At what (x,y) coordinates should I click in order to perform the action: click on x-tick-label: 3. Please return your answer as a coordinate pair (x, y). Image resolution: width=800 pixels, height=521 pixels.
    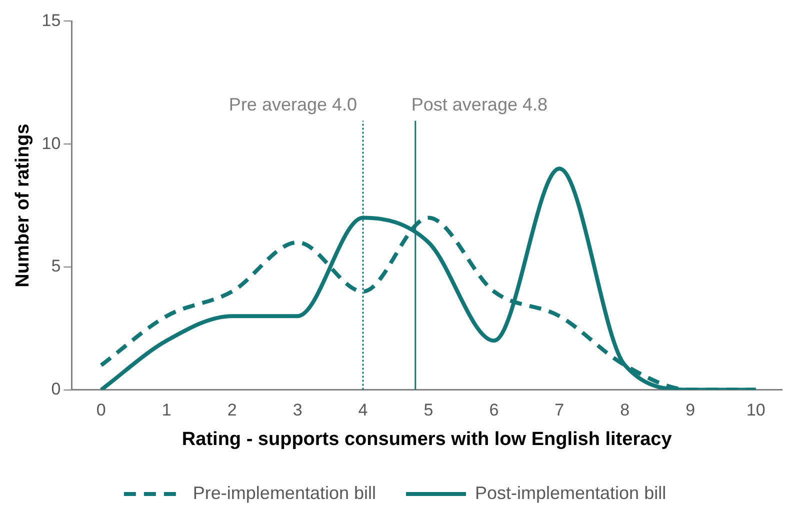
    Looking at the image, I should click on (297, 410).